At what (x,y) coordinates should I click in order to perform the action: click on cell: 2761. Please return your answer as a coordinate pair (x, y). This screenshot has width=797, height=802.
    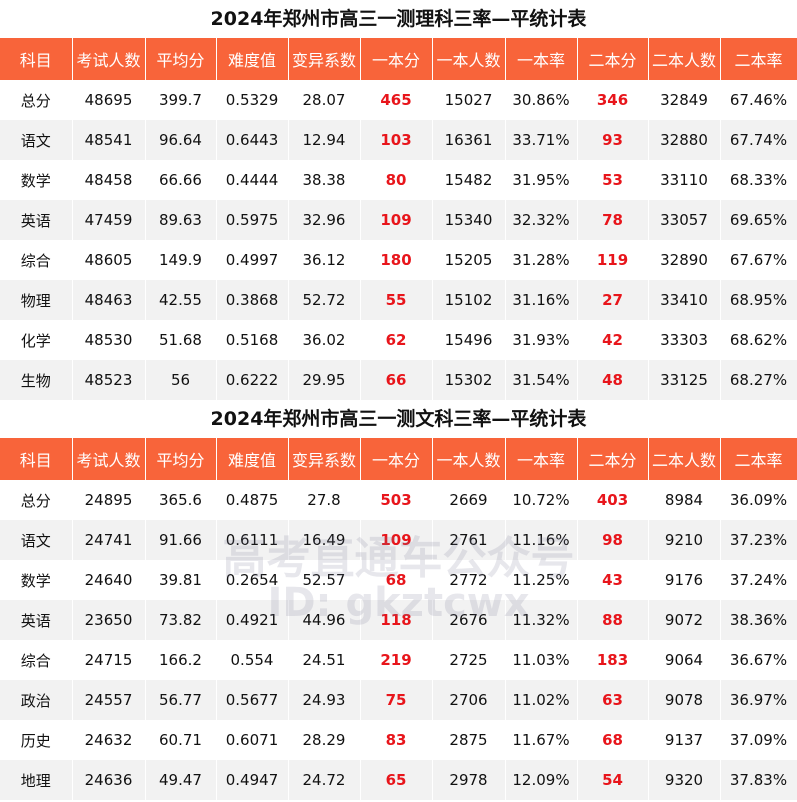
    Looking at the image, I should click on (469, 540).